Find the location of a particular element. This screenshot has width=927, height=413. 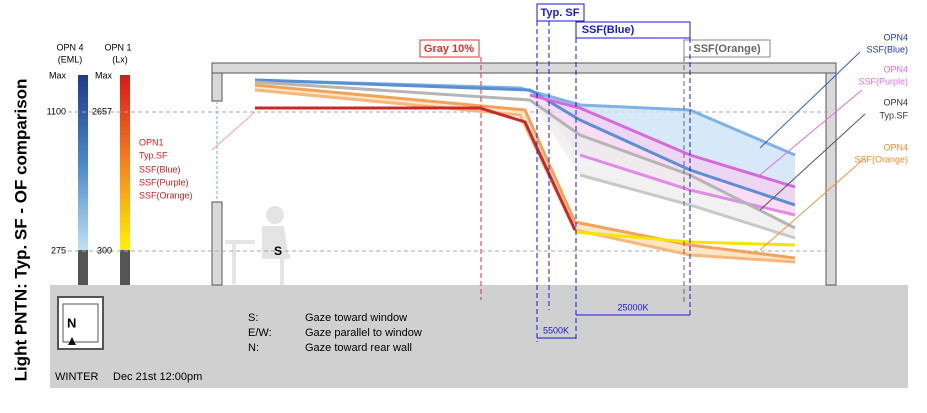

title: Light PNTN: Typ. SF - OF comparison is located at coordinates (20, 230).